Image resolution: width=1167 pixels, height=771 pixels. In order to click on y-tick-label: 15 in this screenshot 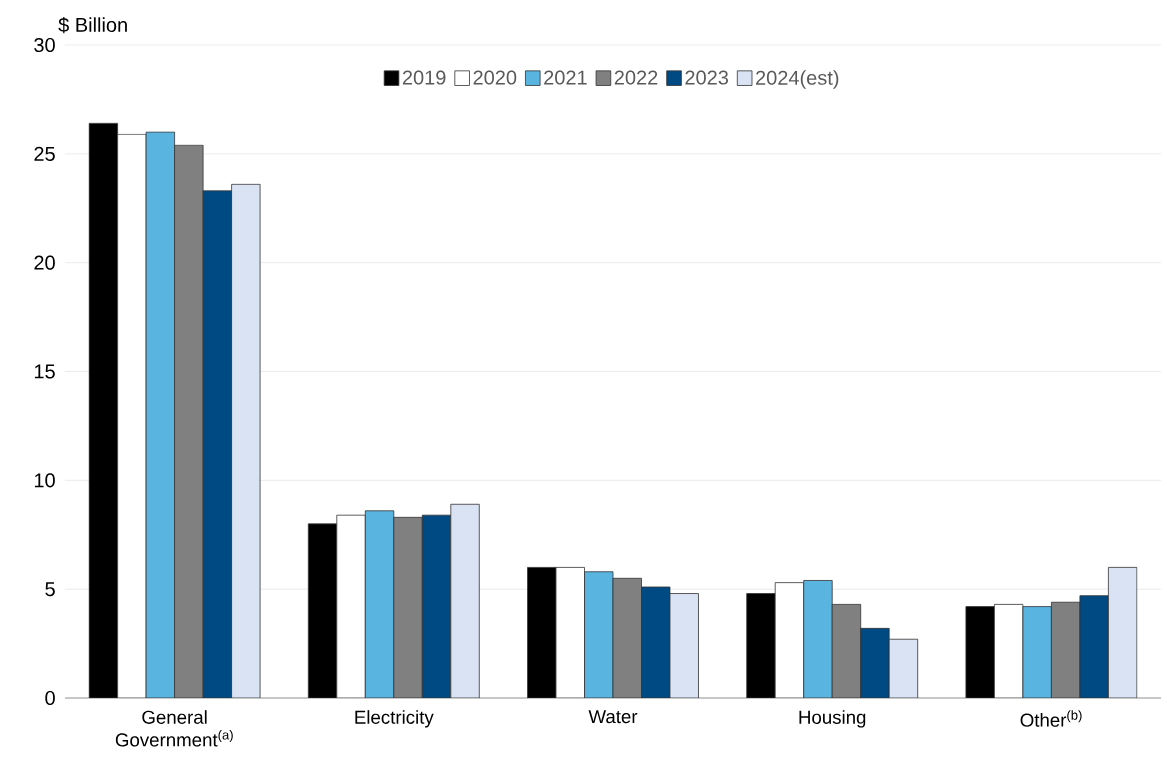, I will do `click(44, 371)`.